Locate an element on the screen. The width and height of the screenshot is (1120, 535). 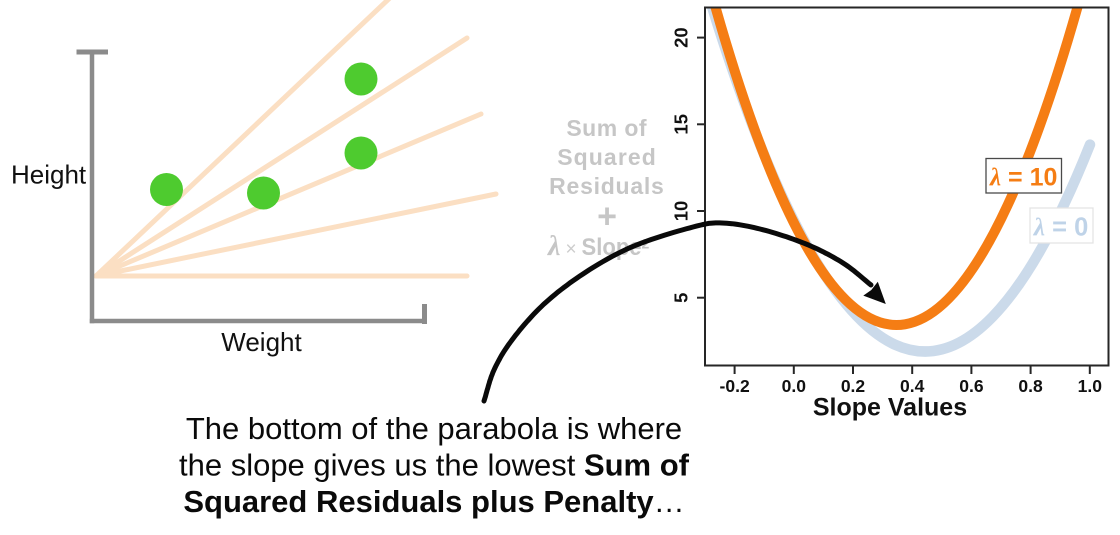
svg-text: Weight is located at coordinates (261, 342).